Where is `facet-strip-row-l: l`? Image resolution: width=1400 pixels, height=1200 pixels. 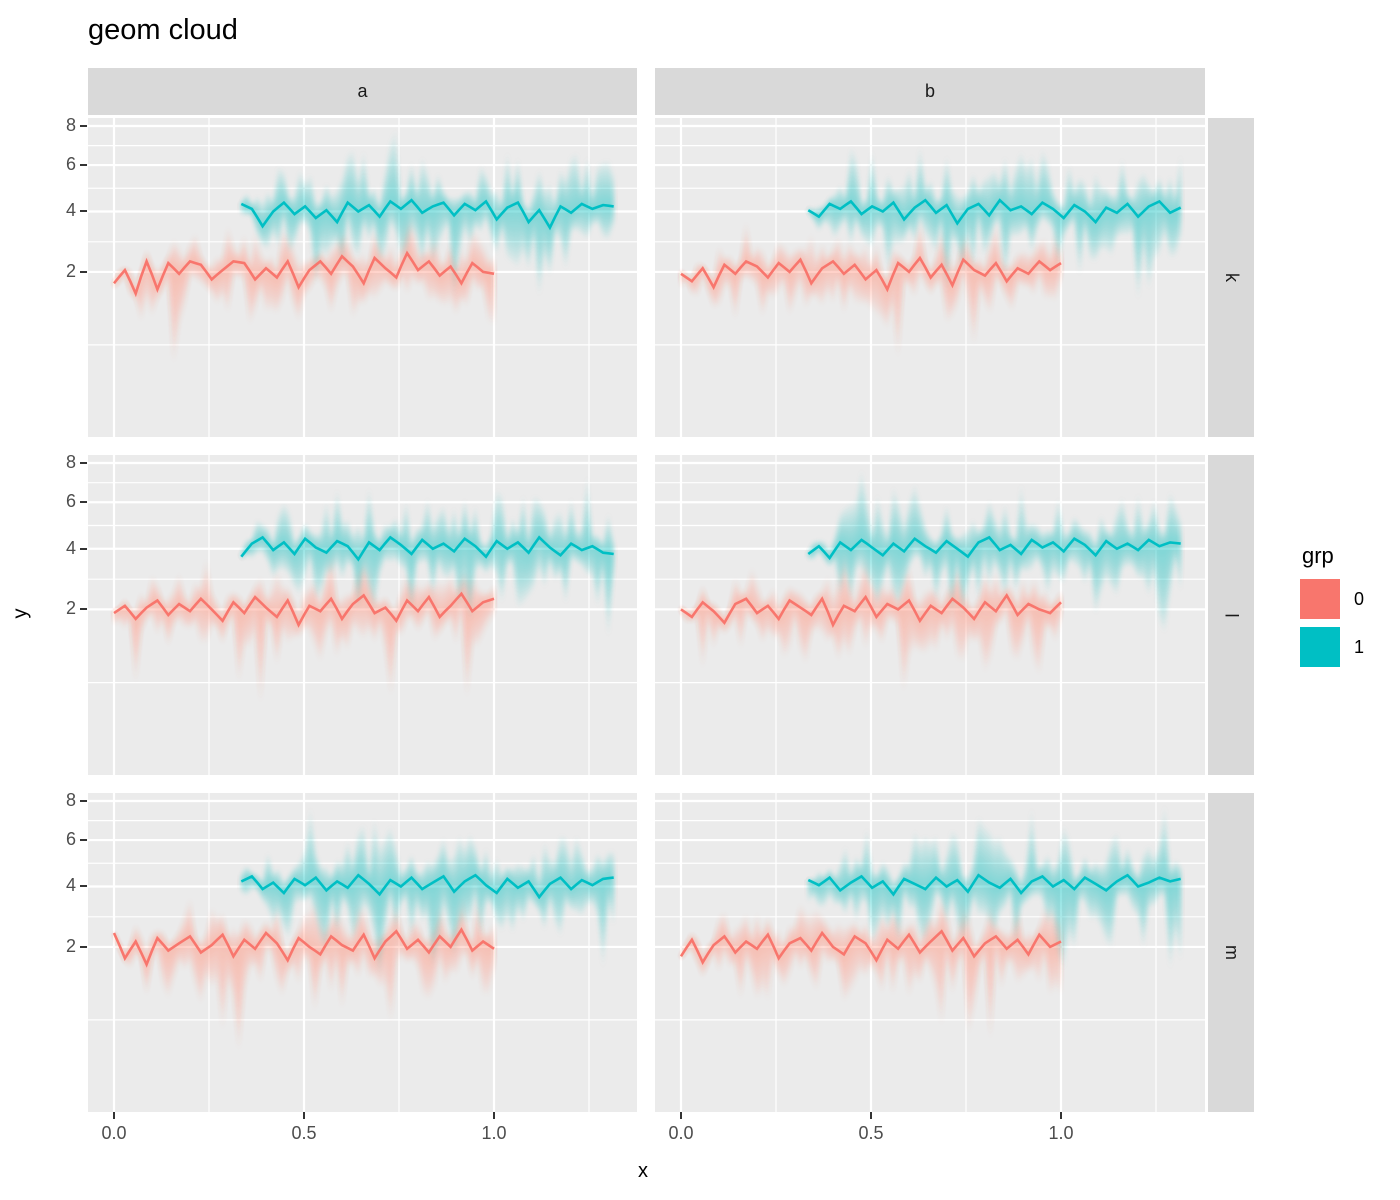
facet-strip-row-l: l is located at coordinates (1231, 615).